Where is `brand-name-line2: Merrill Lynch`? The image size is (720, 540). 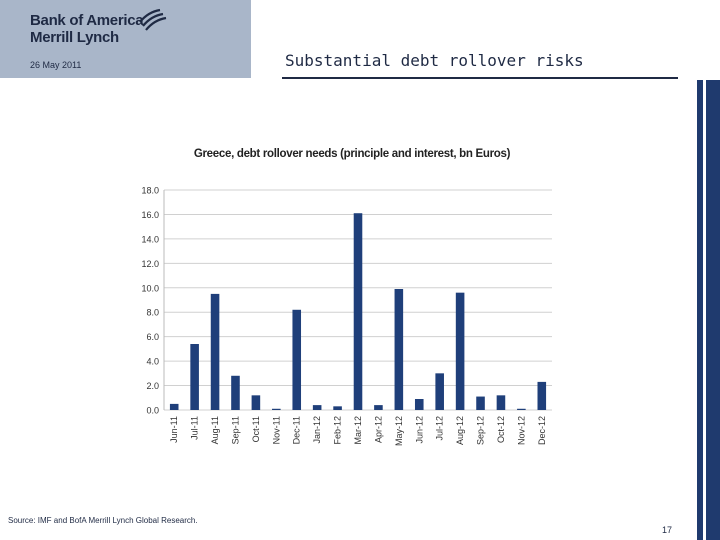
brand-name-line2: Merrill Lynch is located at coordinates (74, 37).